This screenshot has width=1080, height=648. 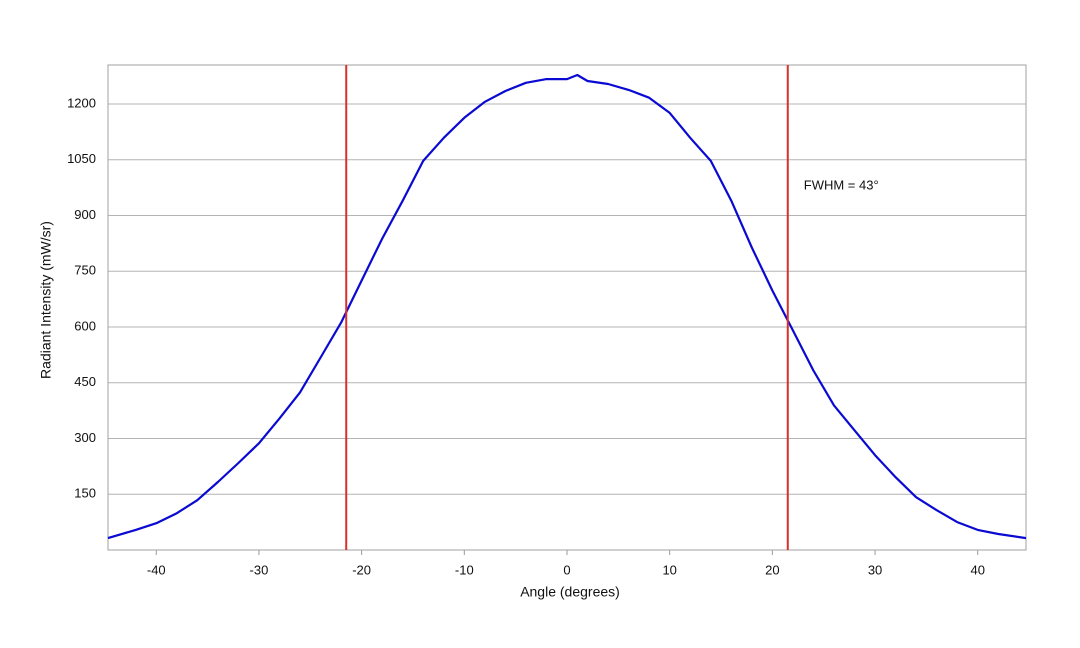 What do you see at coordinates (566, 569) in the screenshot?
I see `x-tick-label: 0` at bounding box center [566, 569].